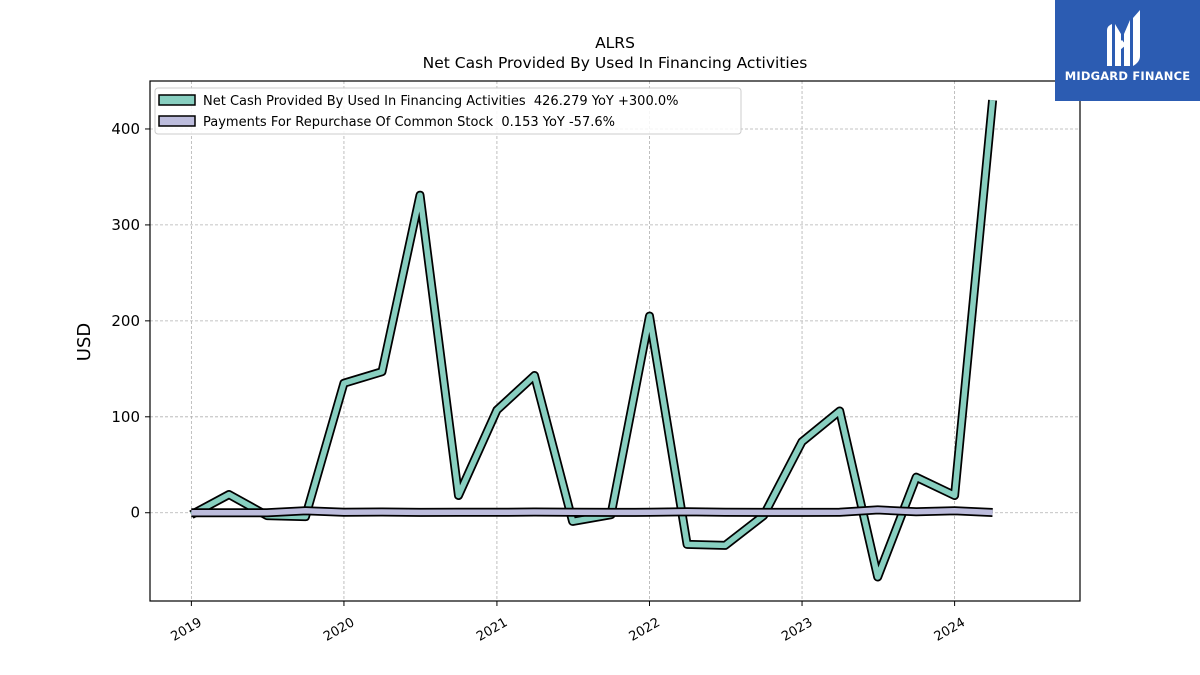  Describe the element at coordinates (797, 630) in the screenshot. I see `x-tick-label: 2023` at that location.